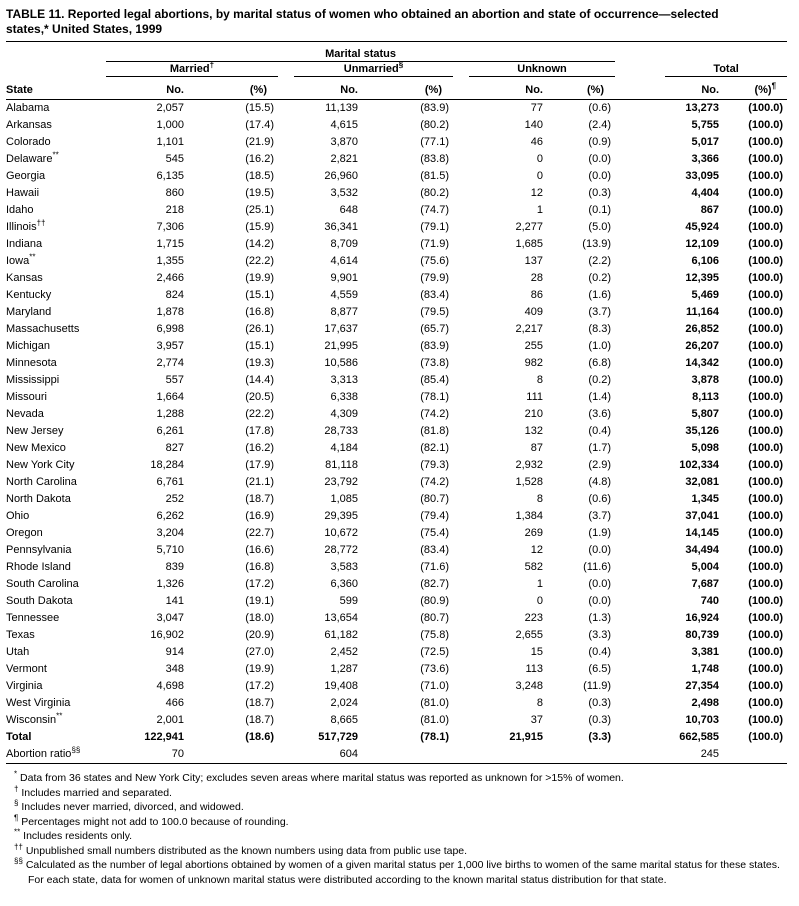 Image resolution: width=799 pixels, height=906 pixels. Describe the element at coordinates (361, 52) in the screenshot. I see `marital-status-header-cell: Marital status` at that location.